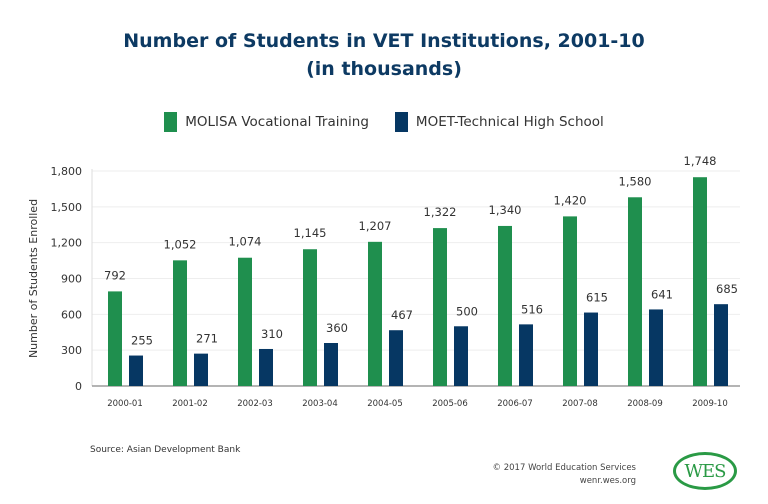 This screenshot has width=768, height=504. What do you see at coordinates (115, 275) in the screenshot?
I see `data-label-molisa: 792` at bounding box center [115, 275].